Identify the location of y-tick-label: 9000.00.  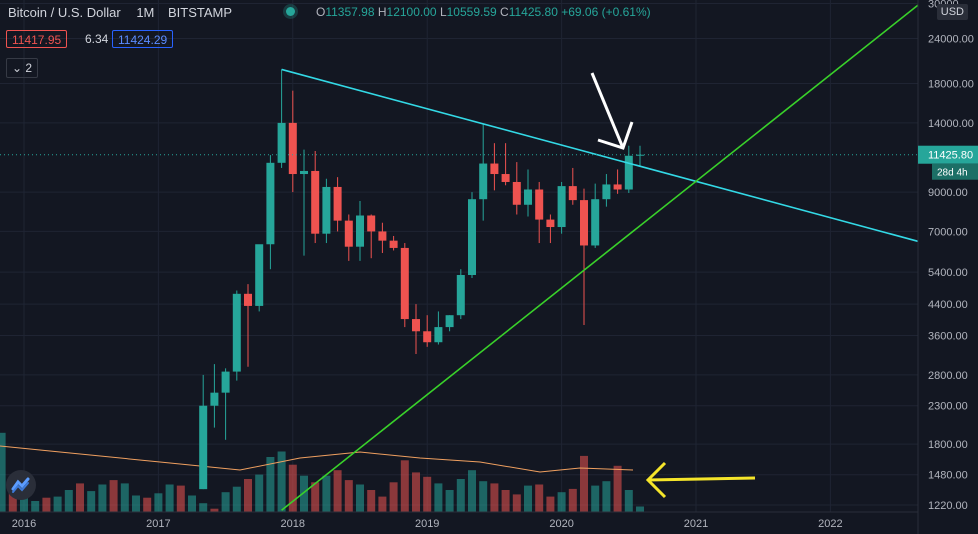
(948, 193).